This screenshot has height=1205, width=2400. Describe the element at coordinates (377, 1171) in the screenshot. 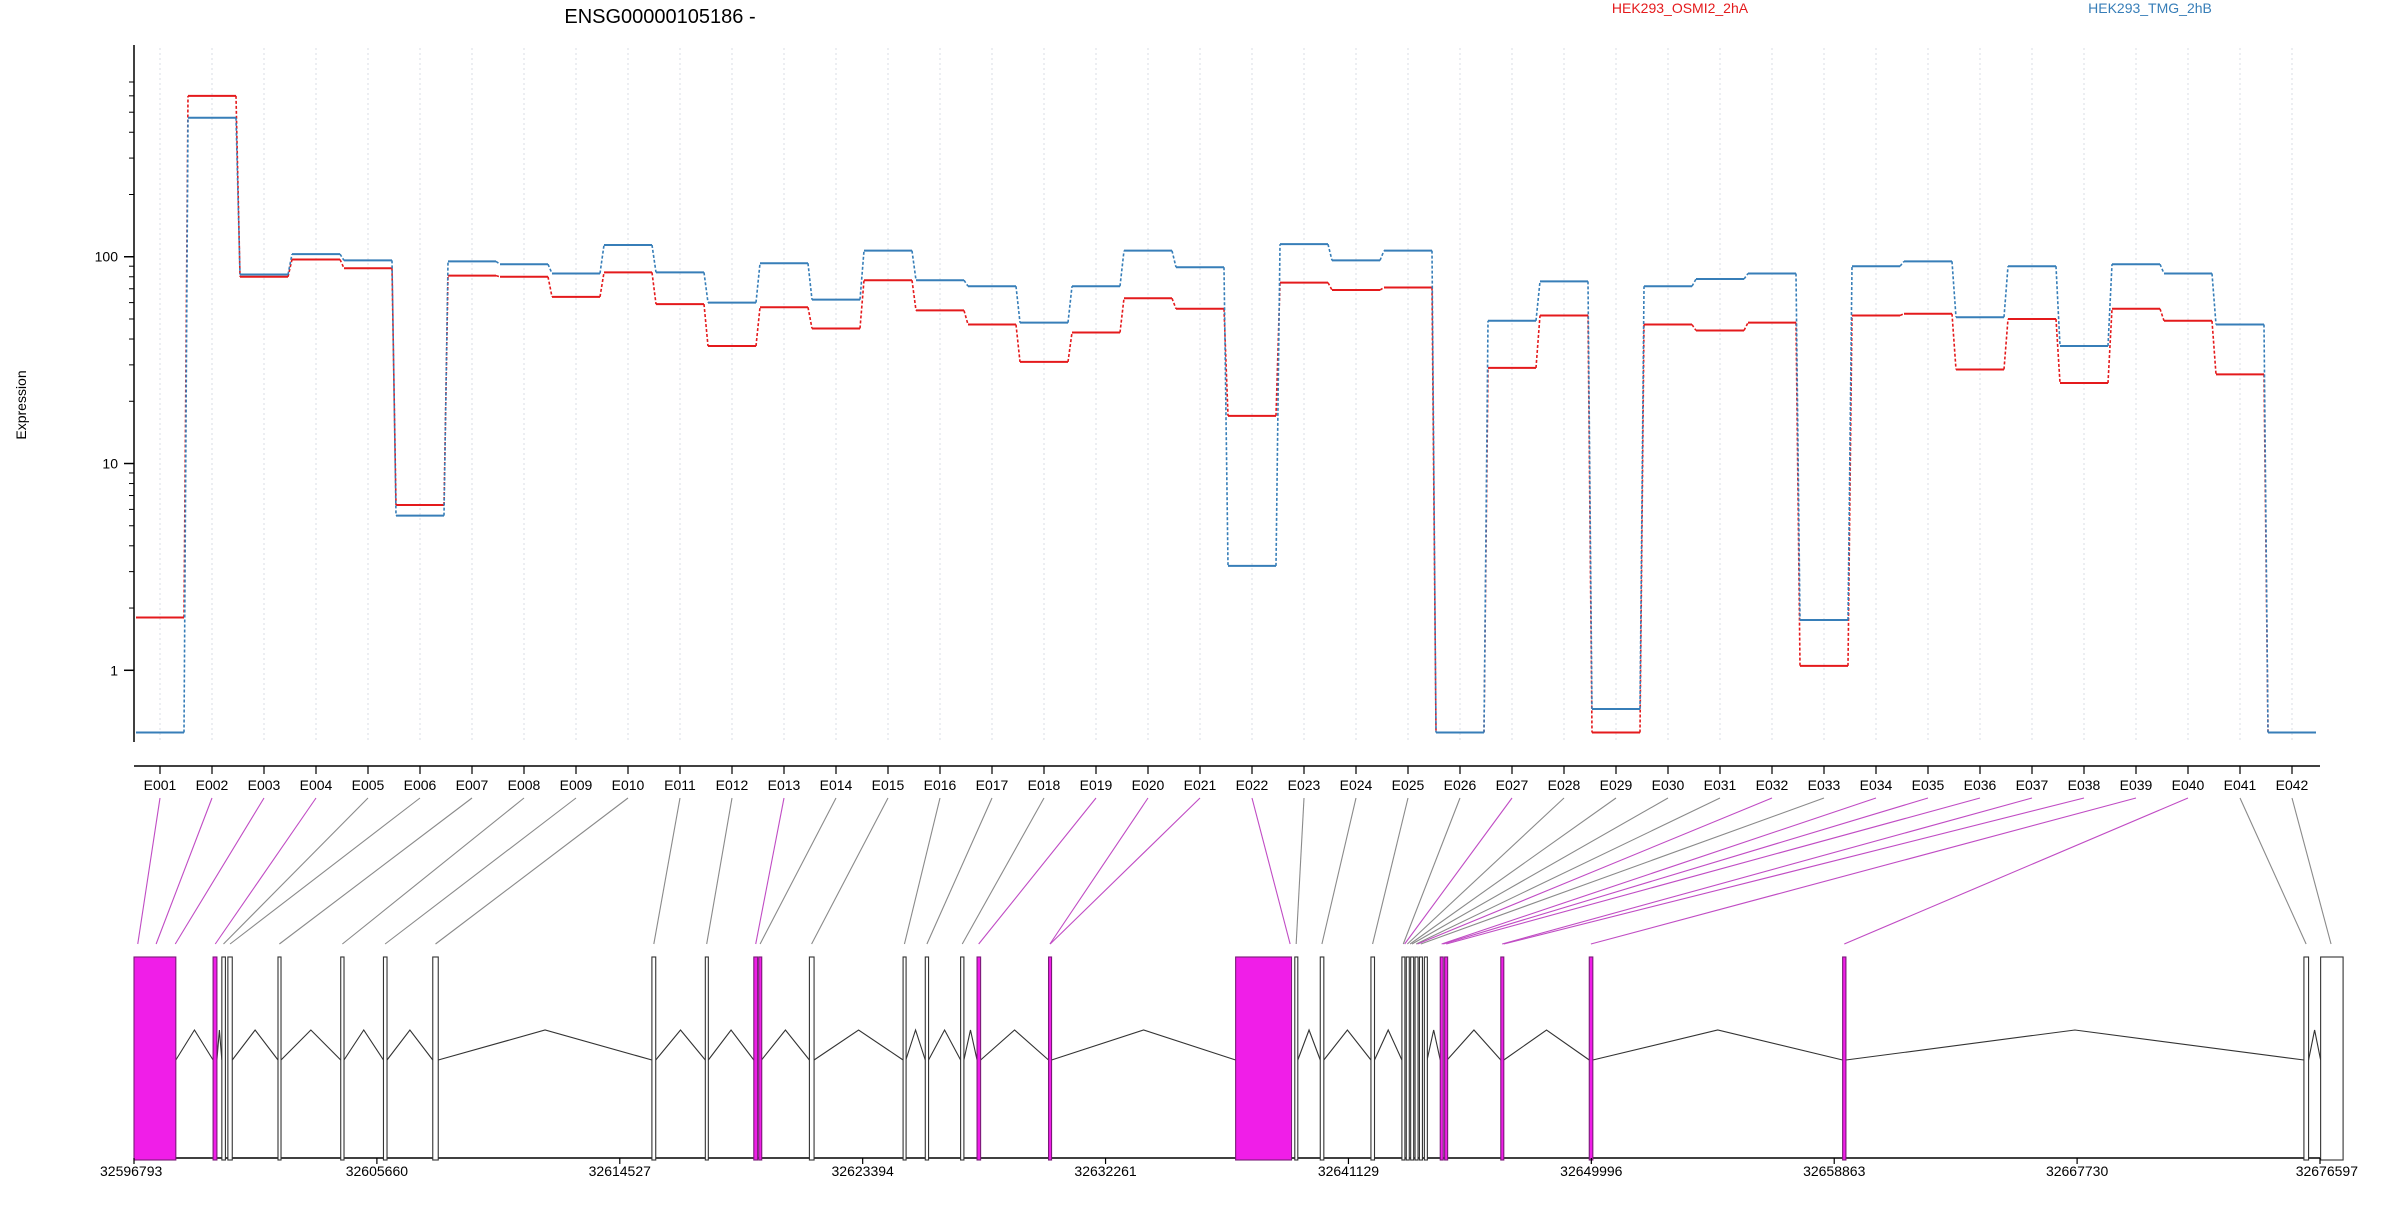

I see `genomic-tick-label: 32605660` at that location.